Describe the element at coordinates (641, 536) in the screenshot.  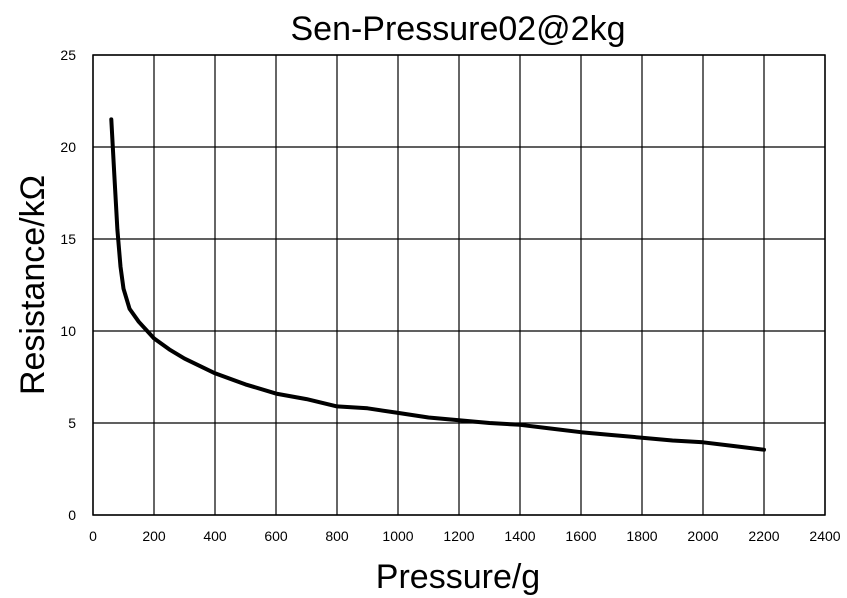
I see `x-tick-label: 1800` at that location.